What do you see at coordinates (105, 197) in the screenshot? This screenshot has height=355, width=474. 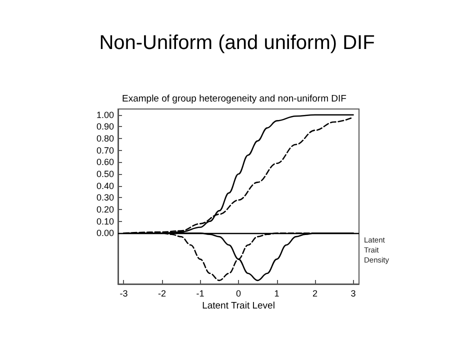 I see `y-tick-label: 0.30` at bounding box center [105, 197].